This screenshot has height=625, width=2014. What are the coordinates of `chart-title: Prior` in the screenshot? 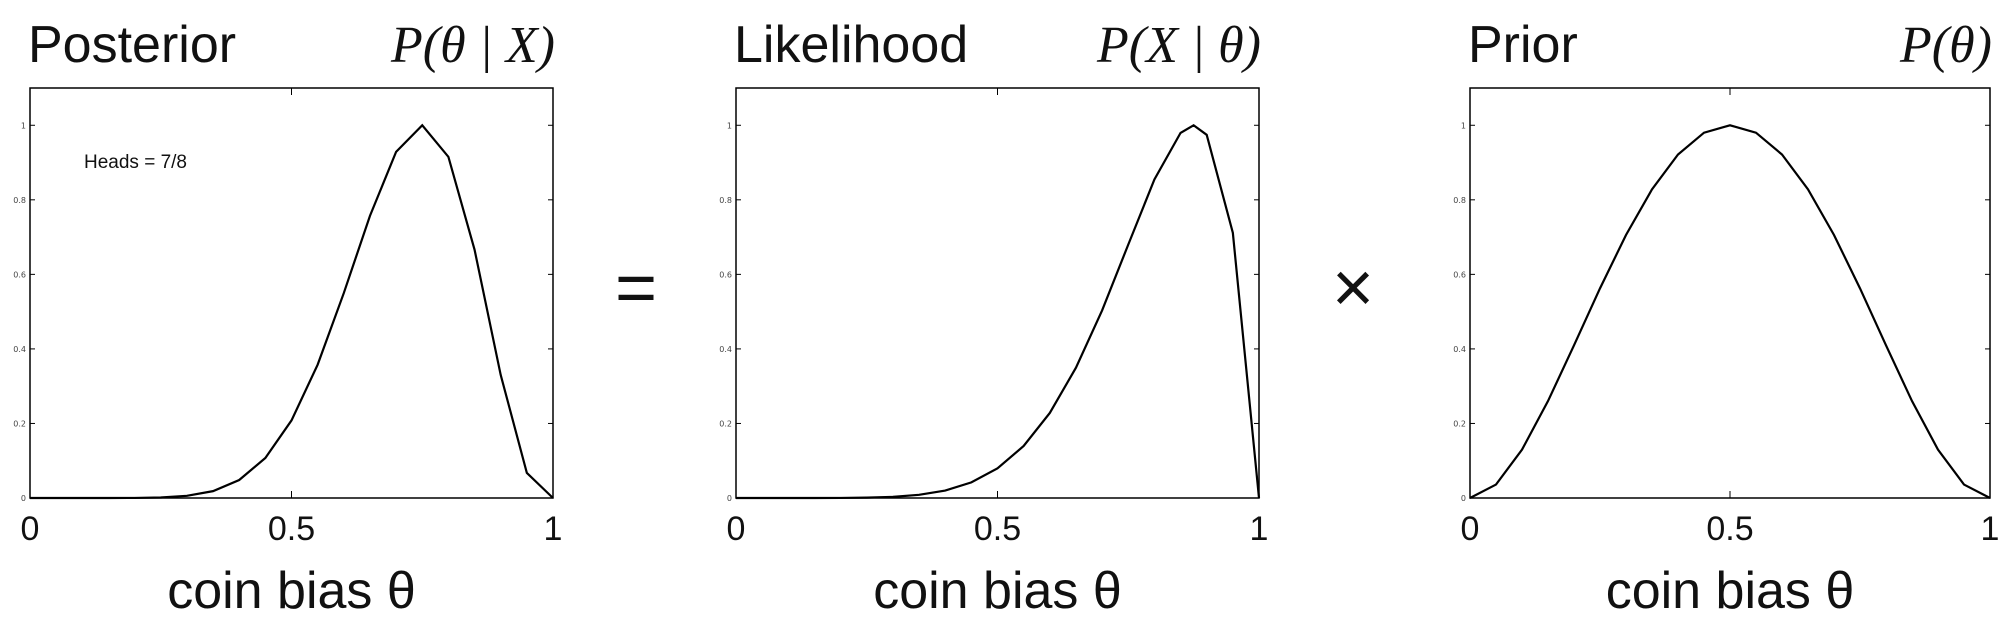 It's located at (1523, 45).